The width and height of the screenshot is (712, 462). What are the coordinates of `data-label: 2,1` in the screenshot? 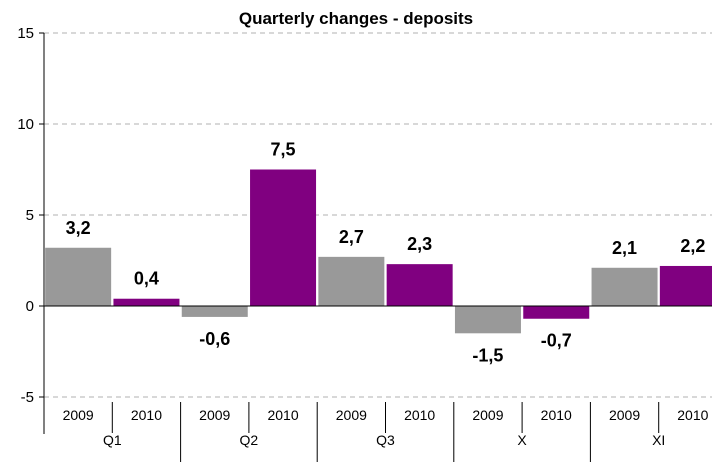 It's located at (624, 248).